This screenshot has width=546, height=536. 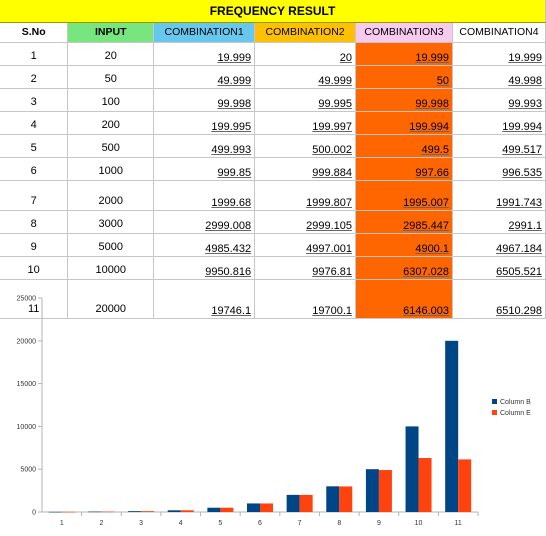 What do you see at coordinates (305, 146) in the screenshot?
I see `cell-combination2: 500.002` at bounding box center [305, 146].